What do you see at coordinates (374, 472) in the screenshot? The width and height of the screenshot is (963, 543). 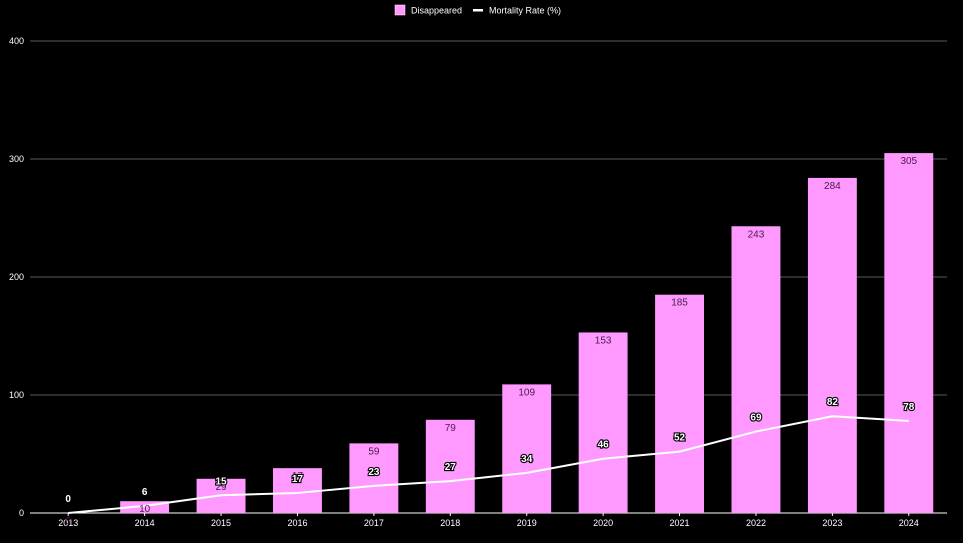 I see `line-data-label: 23` at bounding box center [374, 472].